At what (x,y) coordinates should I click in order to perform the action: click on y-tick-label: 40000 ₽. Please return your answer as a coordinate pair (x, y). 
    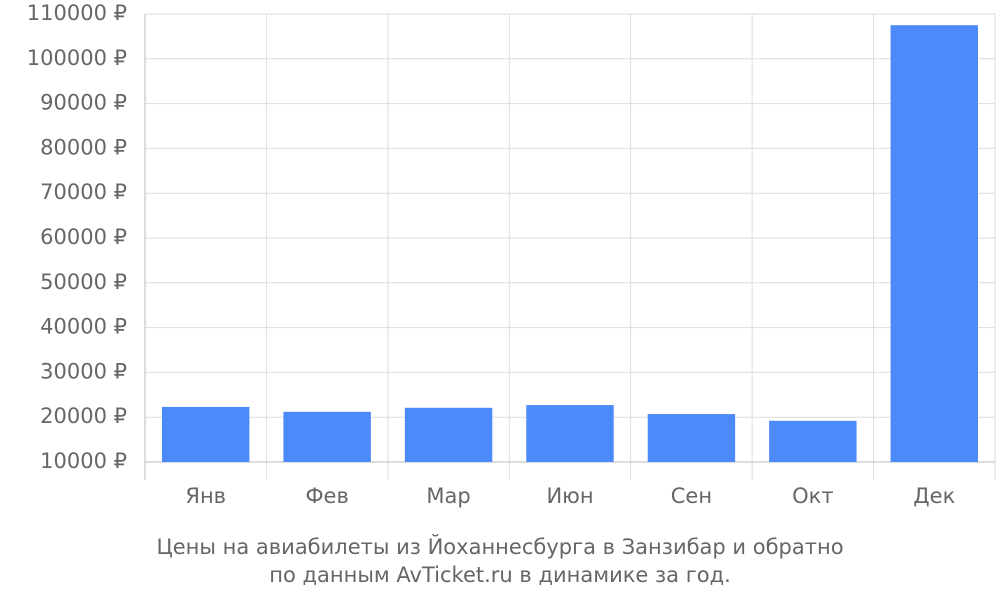
    Looking at the image, I should click on (83, 327).